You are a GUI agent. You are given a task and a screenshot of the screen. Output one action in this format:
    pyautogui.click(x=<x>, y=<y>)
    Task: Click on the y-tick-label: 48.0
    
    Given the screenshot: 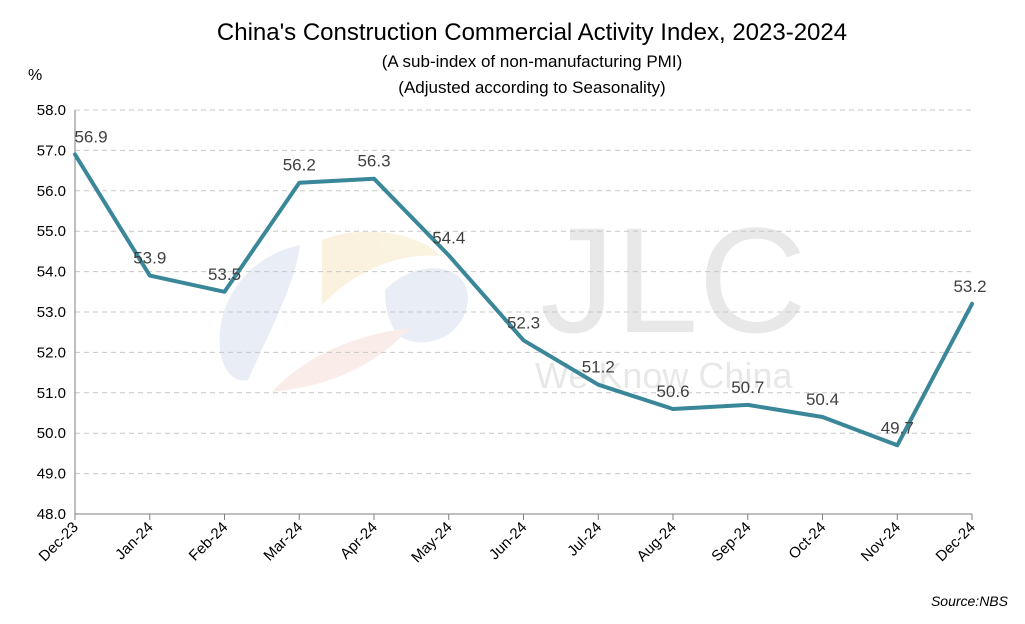 What is the action you would take?
    pyautogui.click(x=51, y=514)
    